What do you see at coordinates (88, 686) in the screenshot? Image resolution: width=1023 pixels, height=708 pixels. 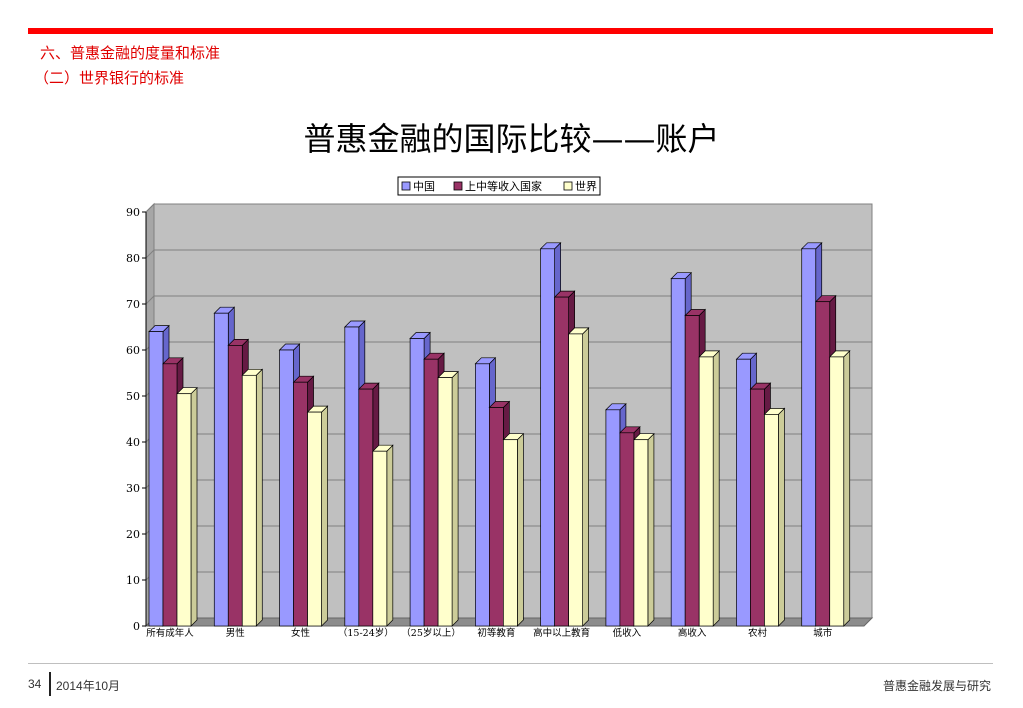 I see `footer-date: 2014年10月` at bounding box center [88, 686].